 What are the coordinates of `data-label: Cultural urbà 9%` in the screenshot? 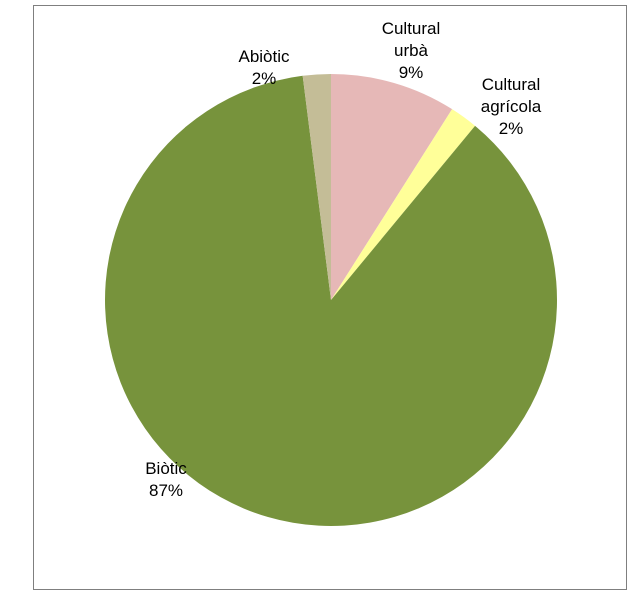 It's located at (411, 50).